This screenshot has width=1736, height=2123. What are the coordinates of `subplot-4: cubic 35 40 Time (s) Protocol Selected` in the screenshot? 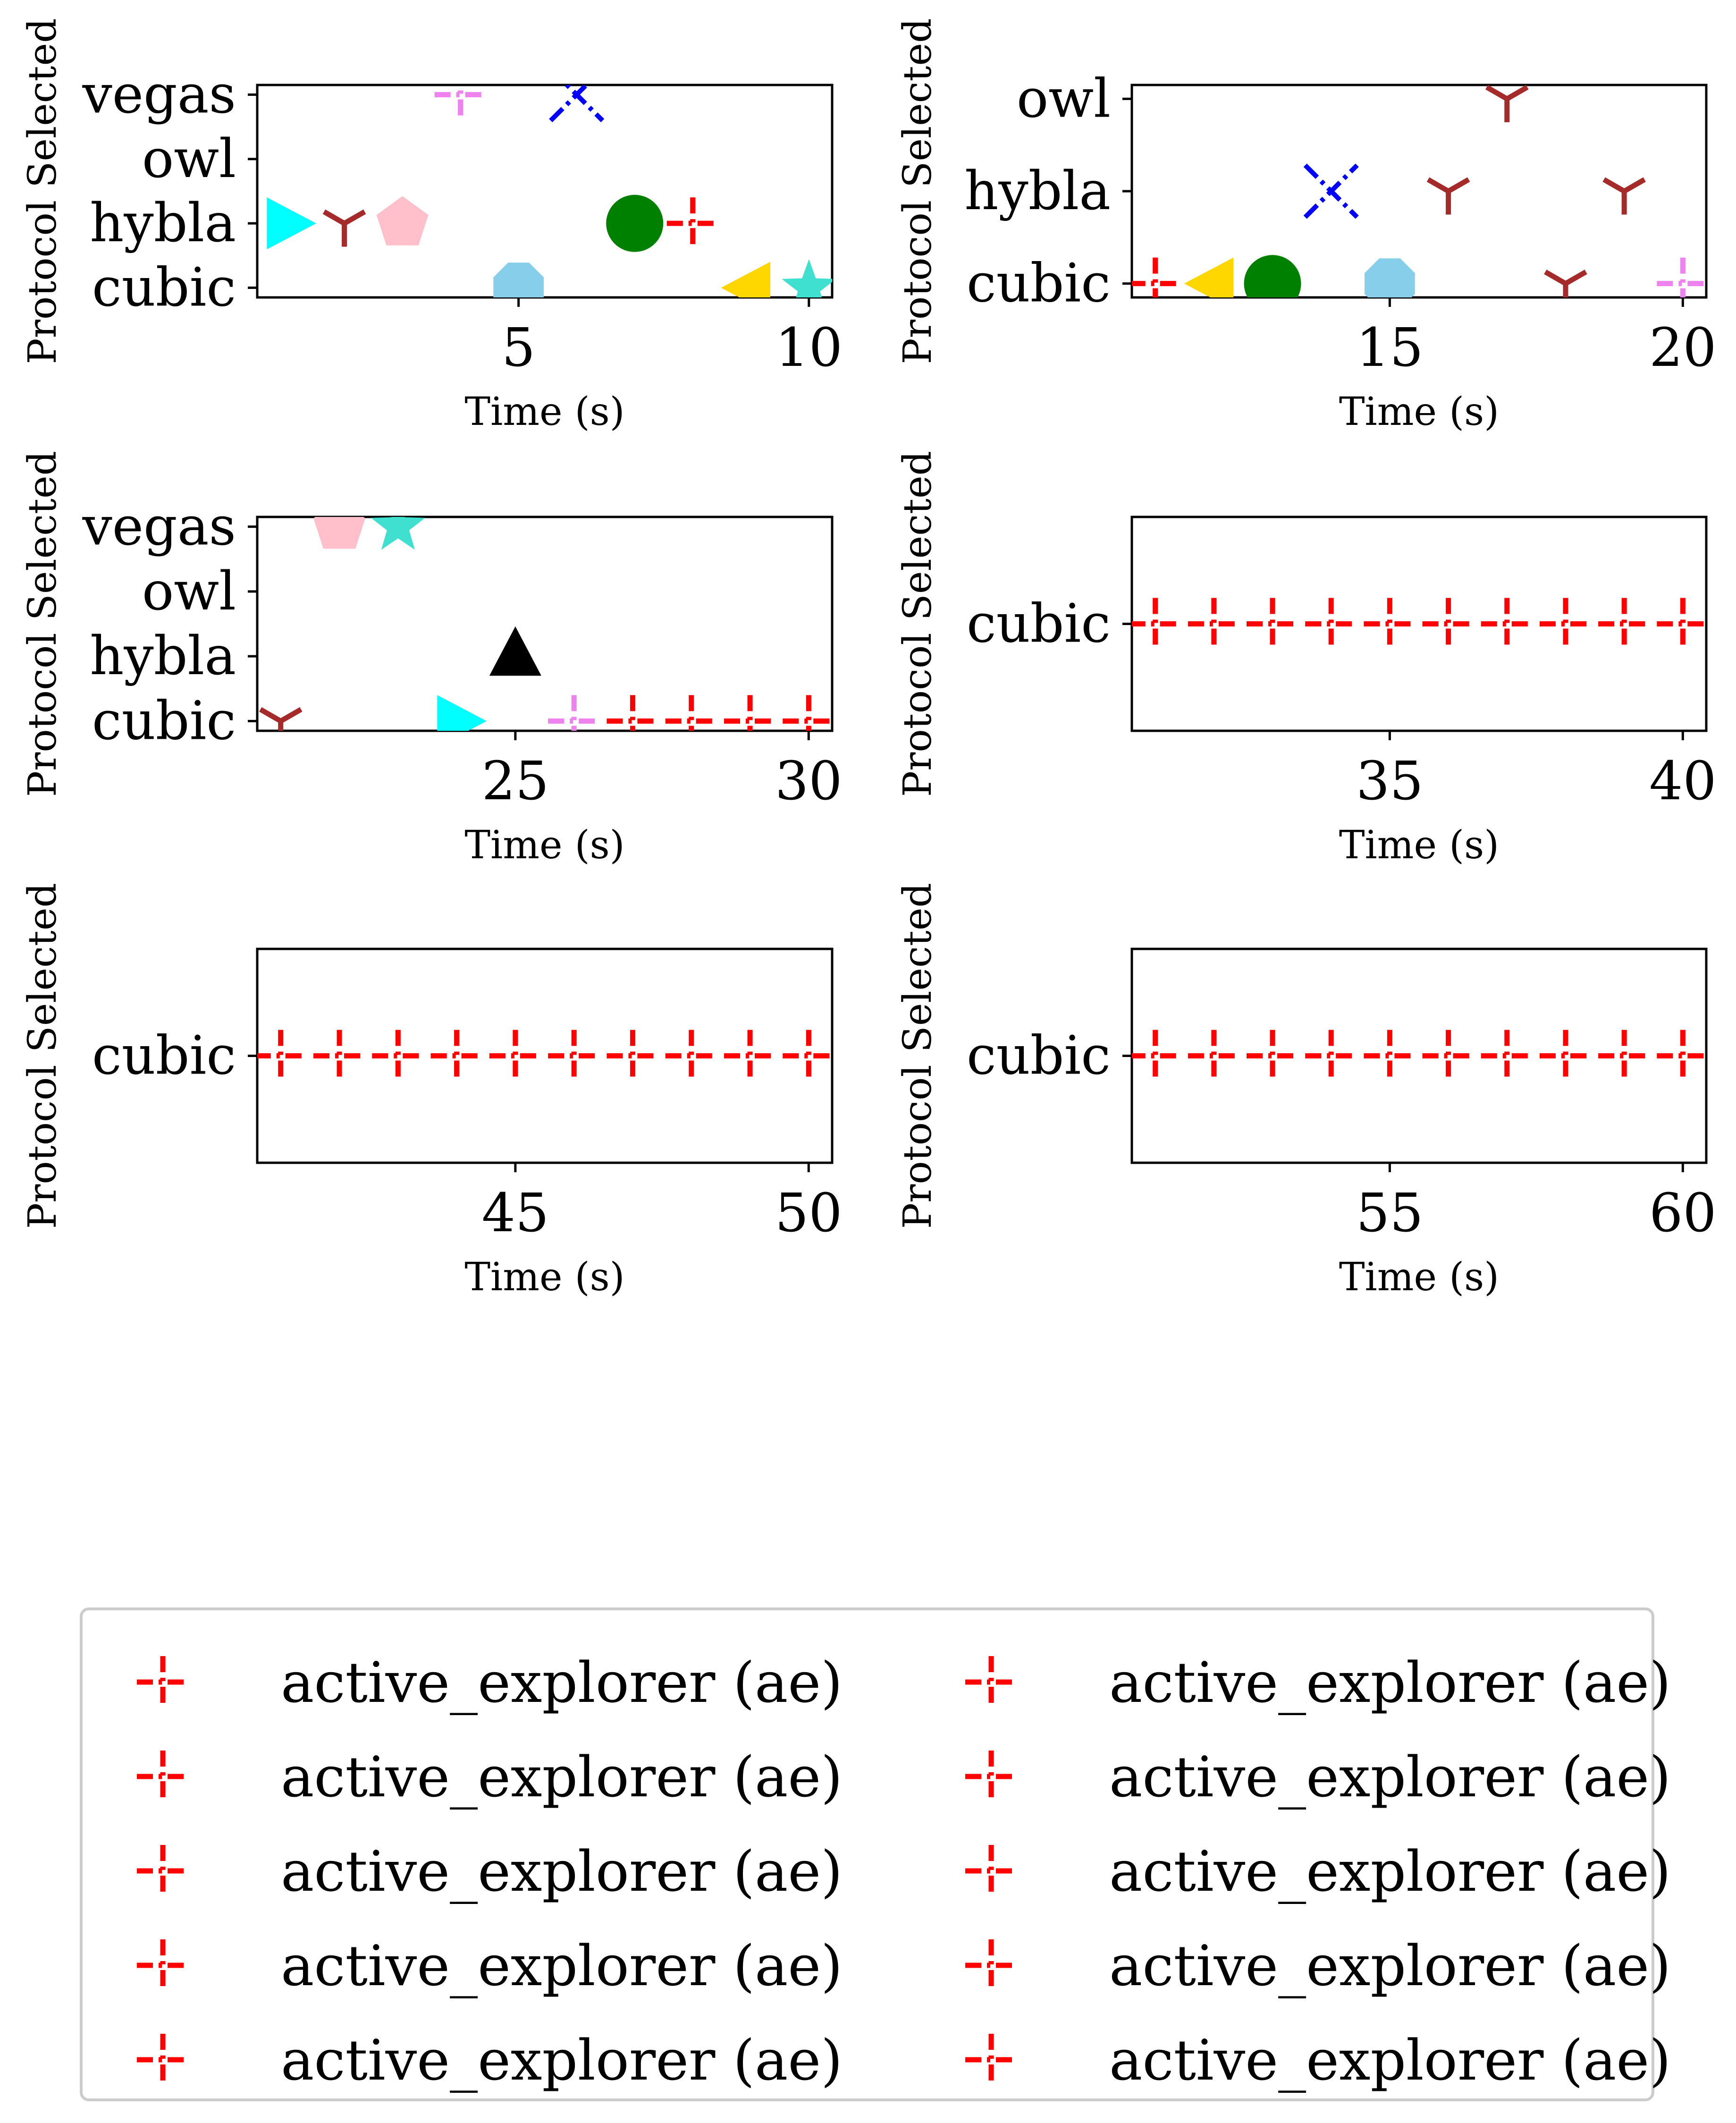 It's located at (1306, 659).